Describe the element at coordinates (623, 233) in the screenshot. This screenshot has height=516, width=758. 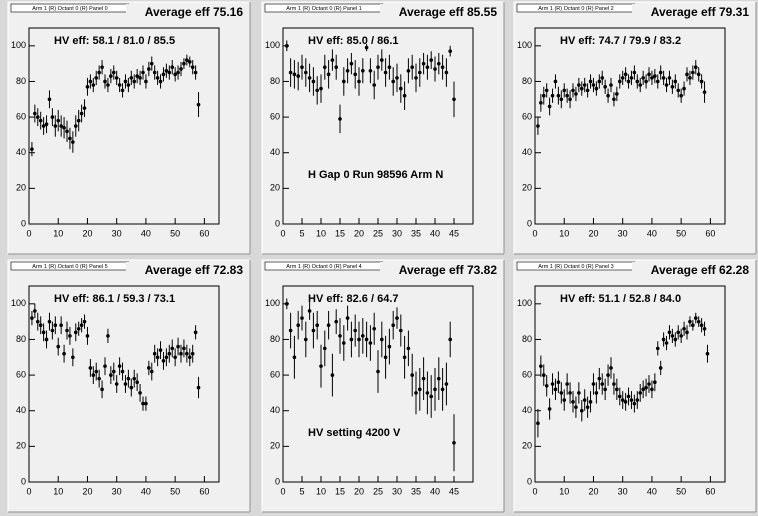
I see `x-tick-label: 30` at that location.